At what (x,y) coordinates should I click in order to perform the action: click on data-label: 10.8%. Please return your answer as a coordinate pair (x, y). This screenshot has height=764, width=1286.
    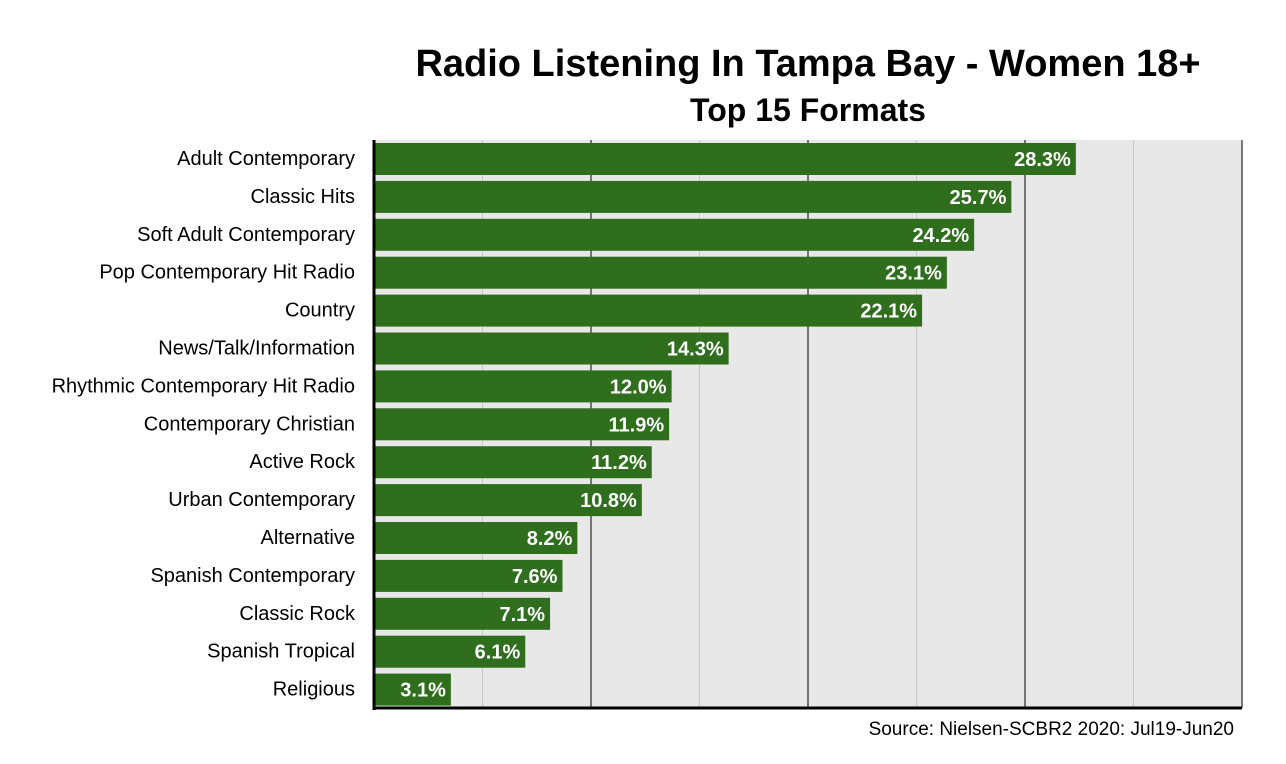
    Looking at the image, I should click on (608, 501).